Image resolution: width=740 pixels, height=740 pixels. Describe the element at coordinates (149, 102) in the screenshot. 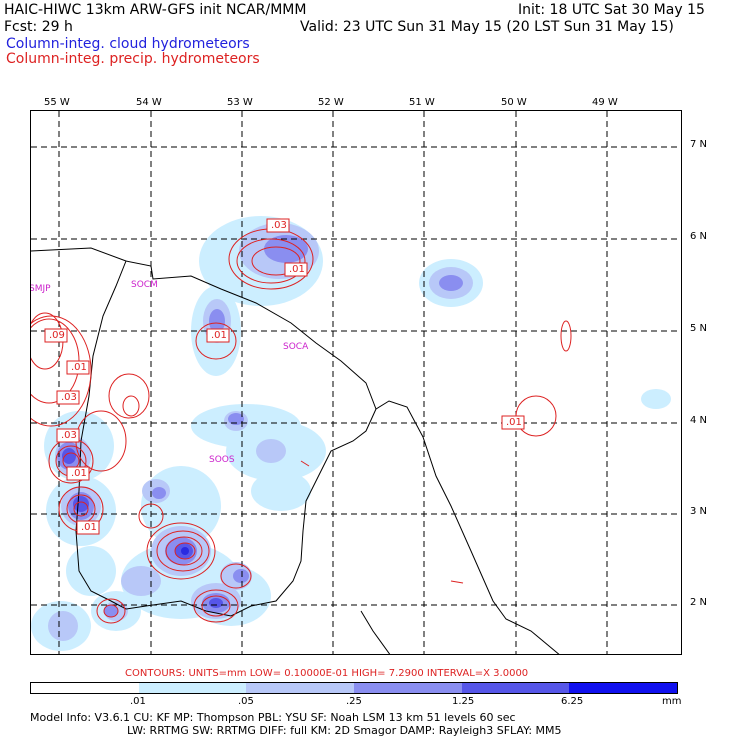

I see `lon-label: 54 W` at that location.